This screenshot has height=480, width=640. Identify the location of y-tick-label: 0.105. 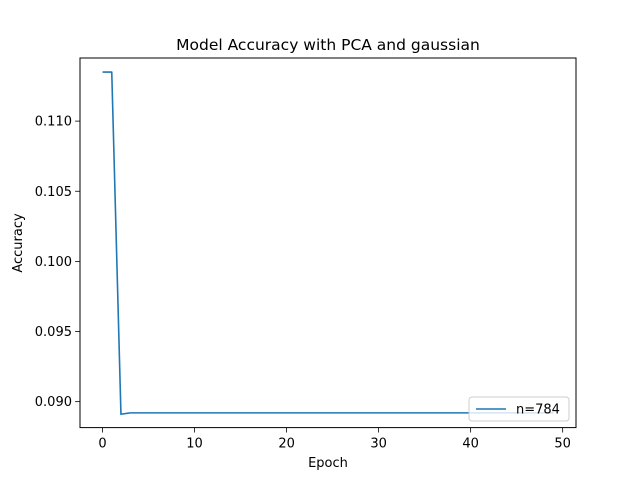
(53, 192).